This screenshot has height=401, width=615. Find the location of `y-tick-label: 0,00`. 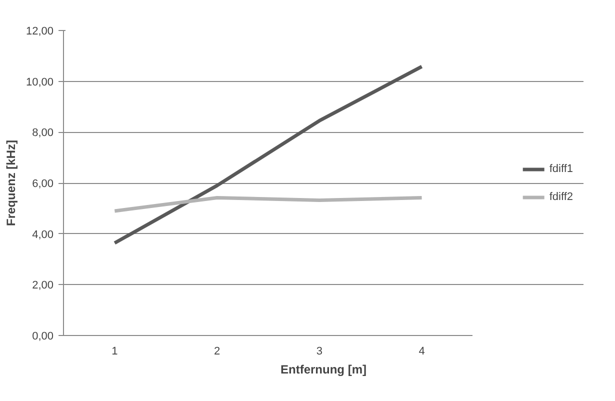

y-tick-label: 0,00 is located at coordinates (43, 336).